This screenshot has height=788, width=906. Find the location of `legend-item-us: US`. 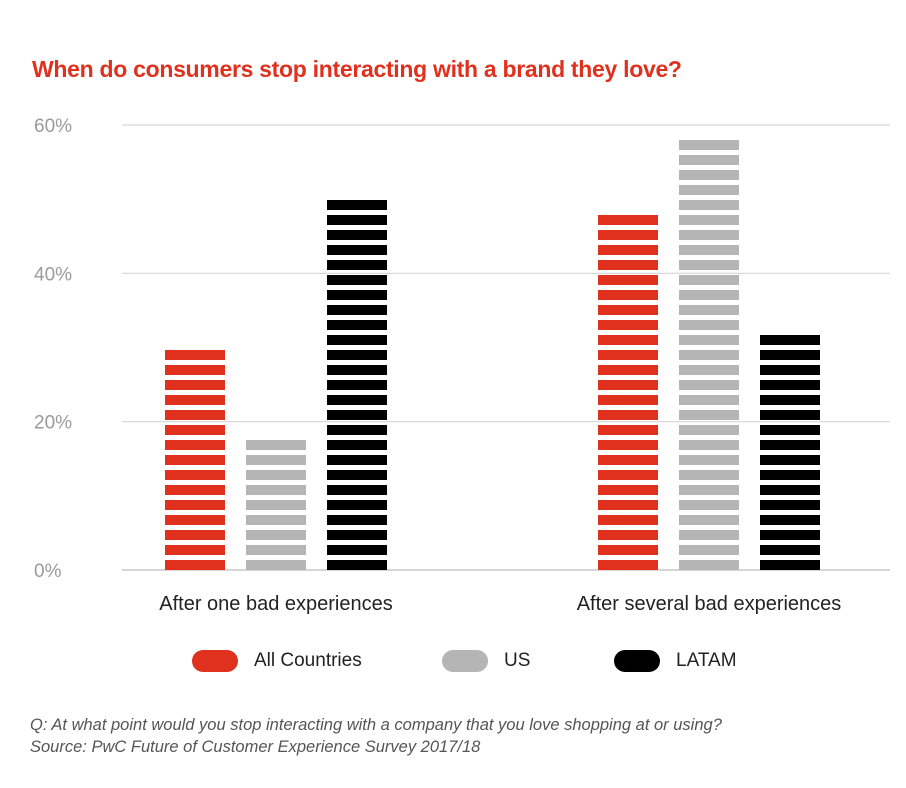

legend-item-us: US is located at coordinates (486, 661).